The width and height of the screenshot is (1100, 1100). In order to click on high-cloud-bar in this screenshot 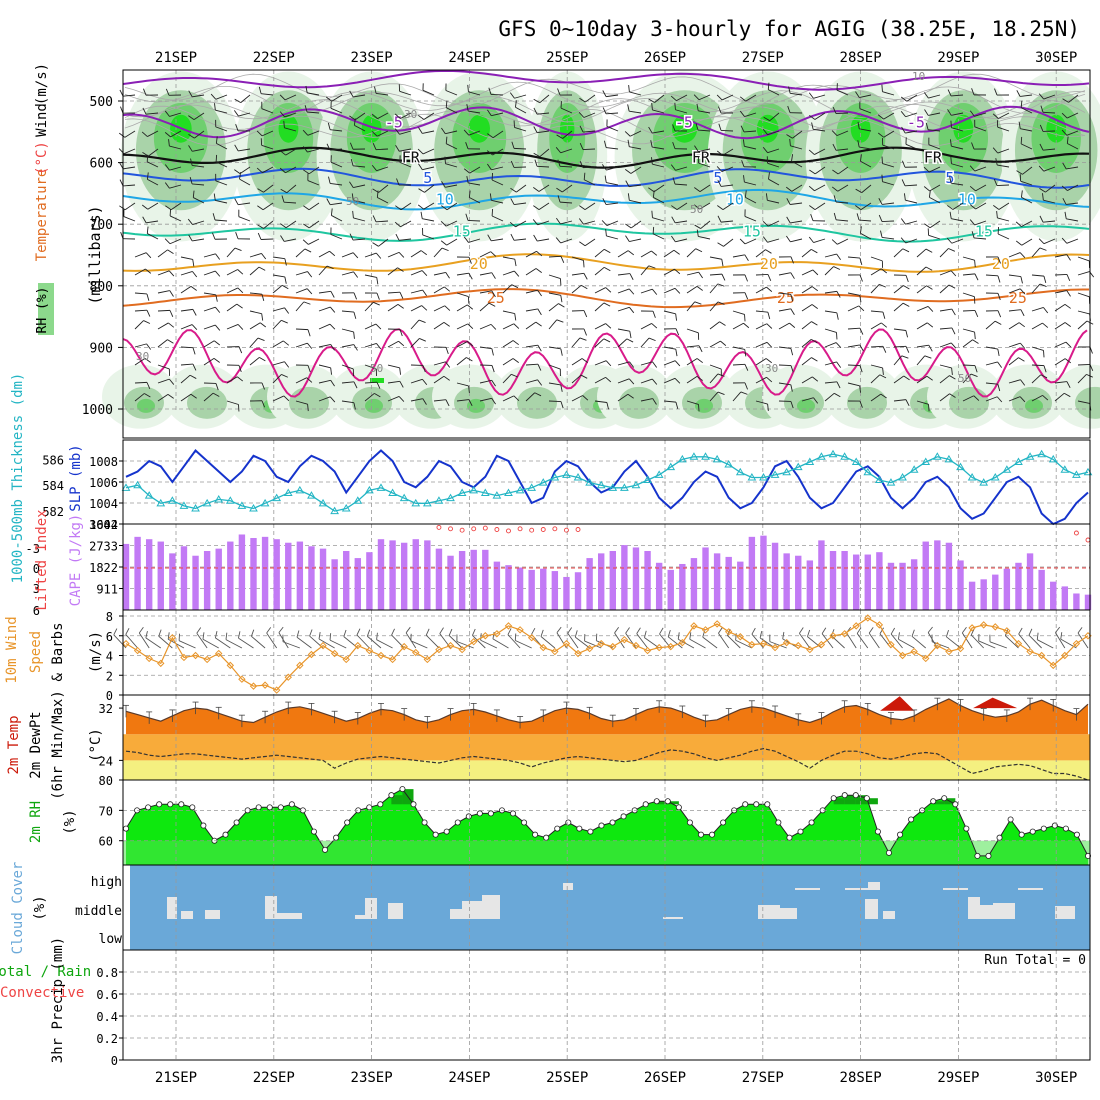, I will do `click(857, 889)`.